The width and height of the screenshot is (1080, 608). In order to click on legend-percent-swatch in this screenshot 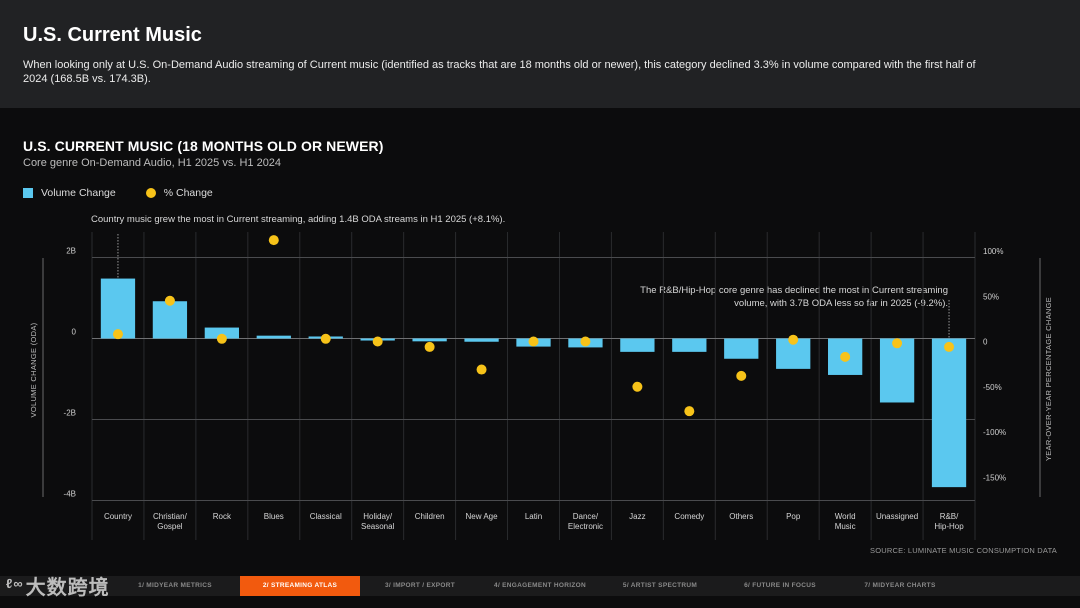, I will do `click(150, 193)`.